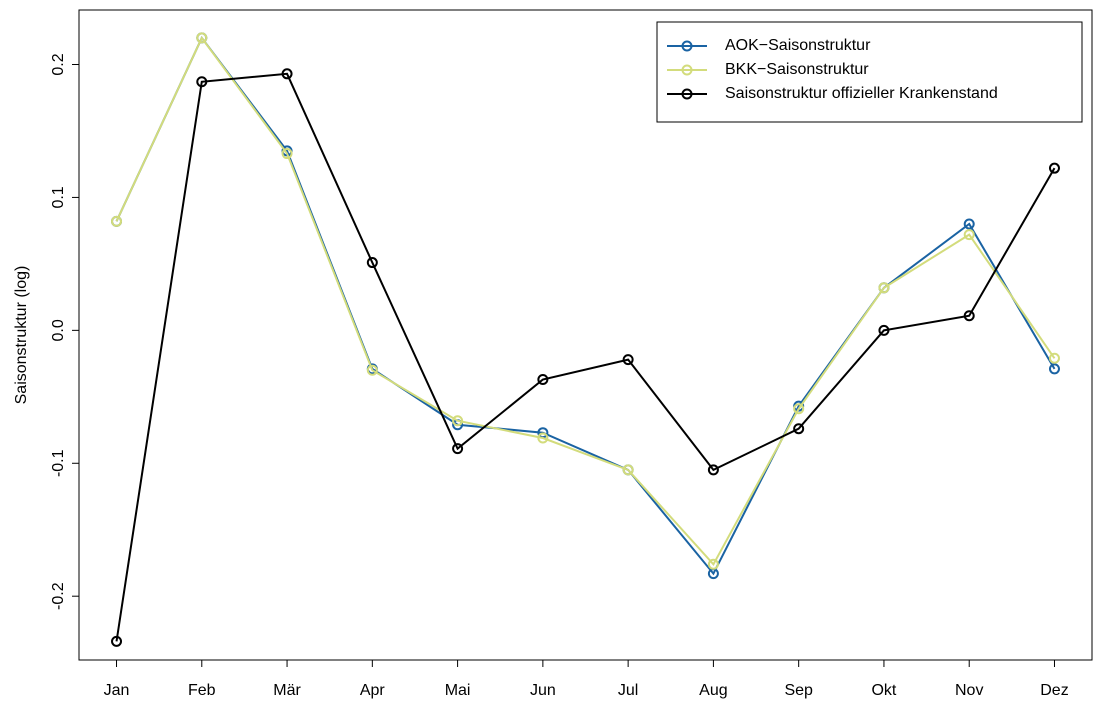 The image size is (1093, 711). What do you see at coordinates (869, 72) in the screenshot?
I see `legend-box` at bounding box center [869, 72].